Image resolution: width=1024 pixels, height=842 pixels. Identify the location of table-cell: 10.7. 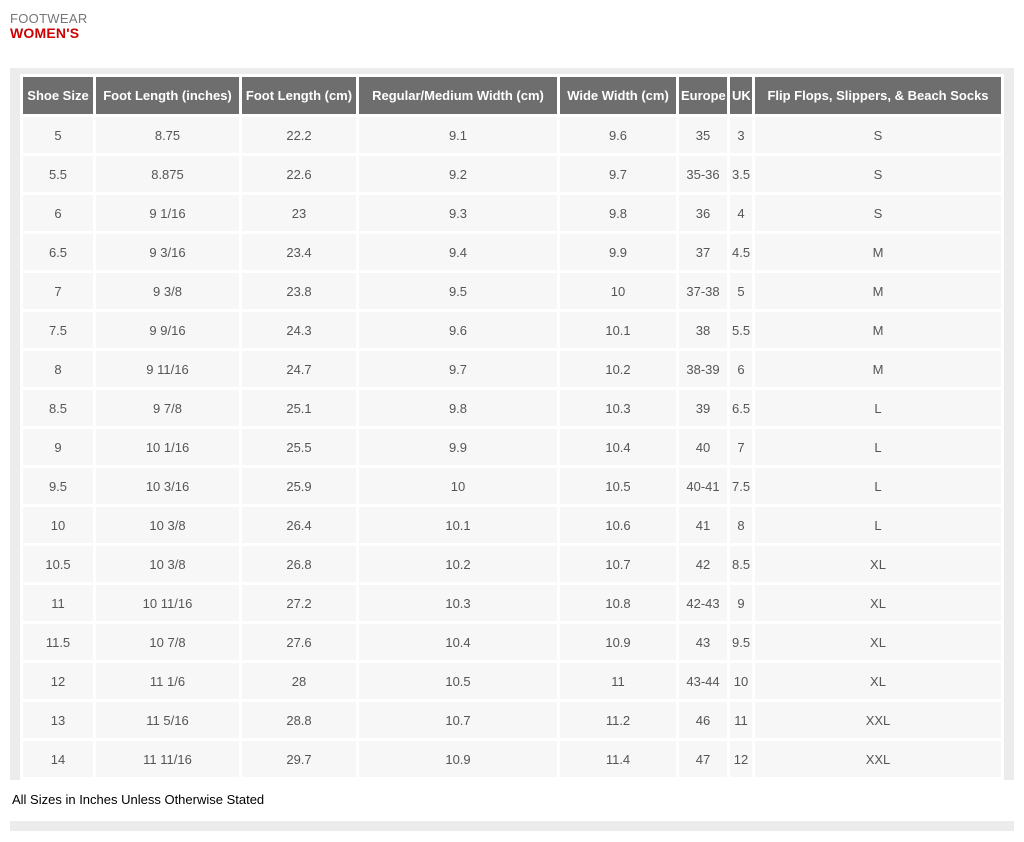
(458, 720).